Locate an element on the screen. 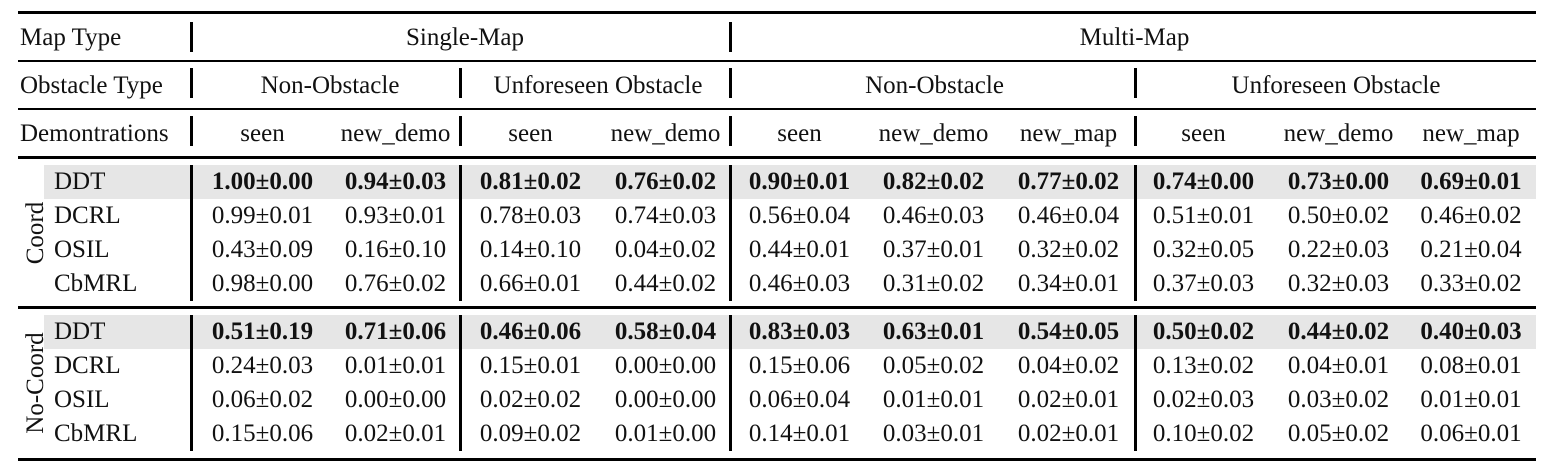 The width and height of the screenshot is (1556, 473). result-cell: 0.06±0.01 is located at coordinates (1471, 433).